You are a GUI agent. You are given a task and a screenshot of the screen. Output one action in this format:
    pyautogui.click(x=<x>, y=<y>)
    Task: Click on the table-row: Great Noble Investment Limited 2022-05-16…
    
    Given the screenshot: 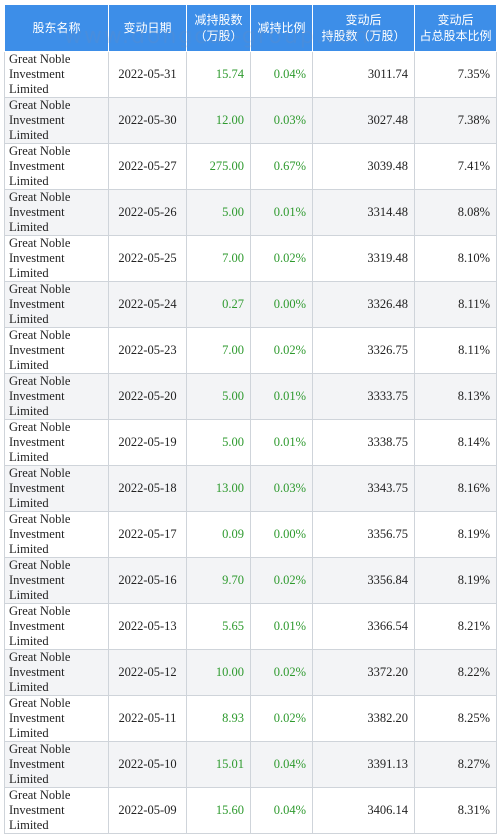 What is the action you would take?
    pyautogui.click(x=250, y=580)
    